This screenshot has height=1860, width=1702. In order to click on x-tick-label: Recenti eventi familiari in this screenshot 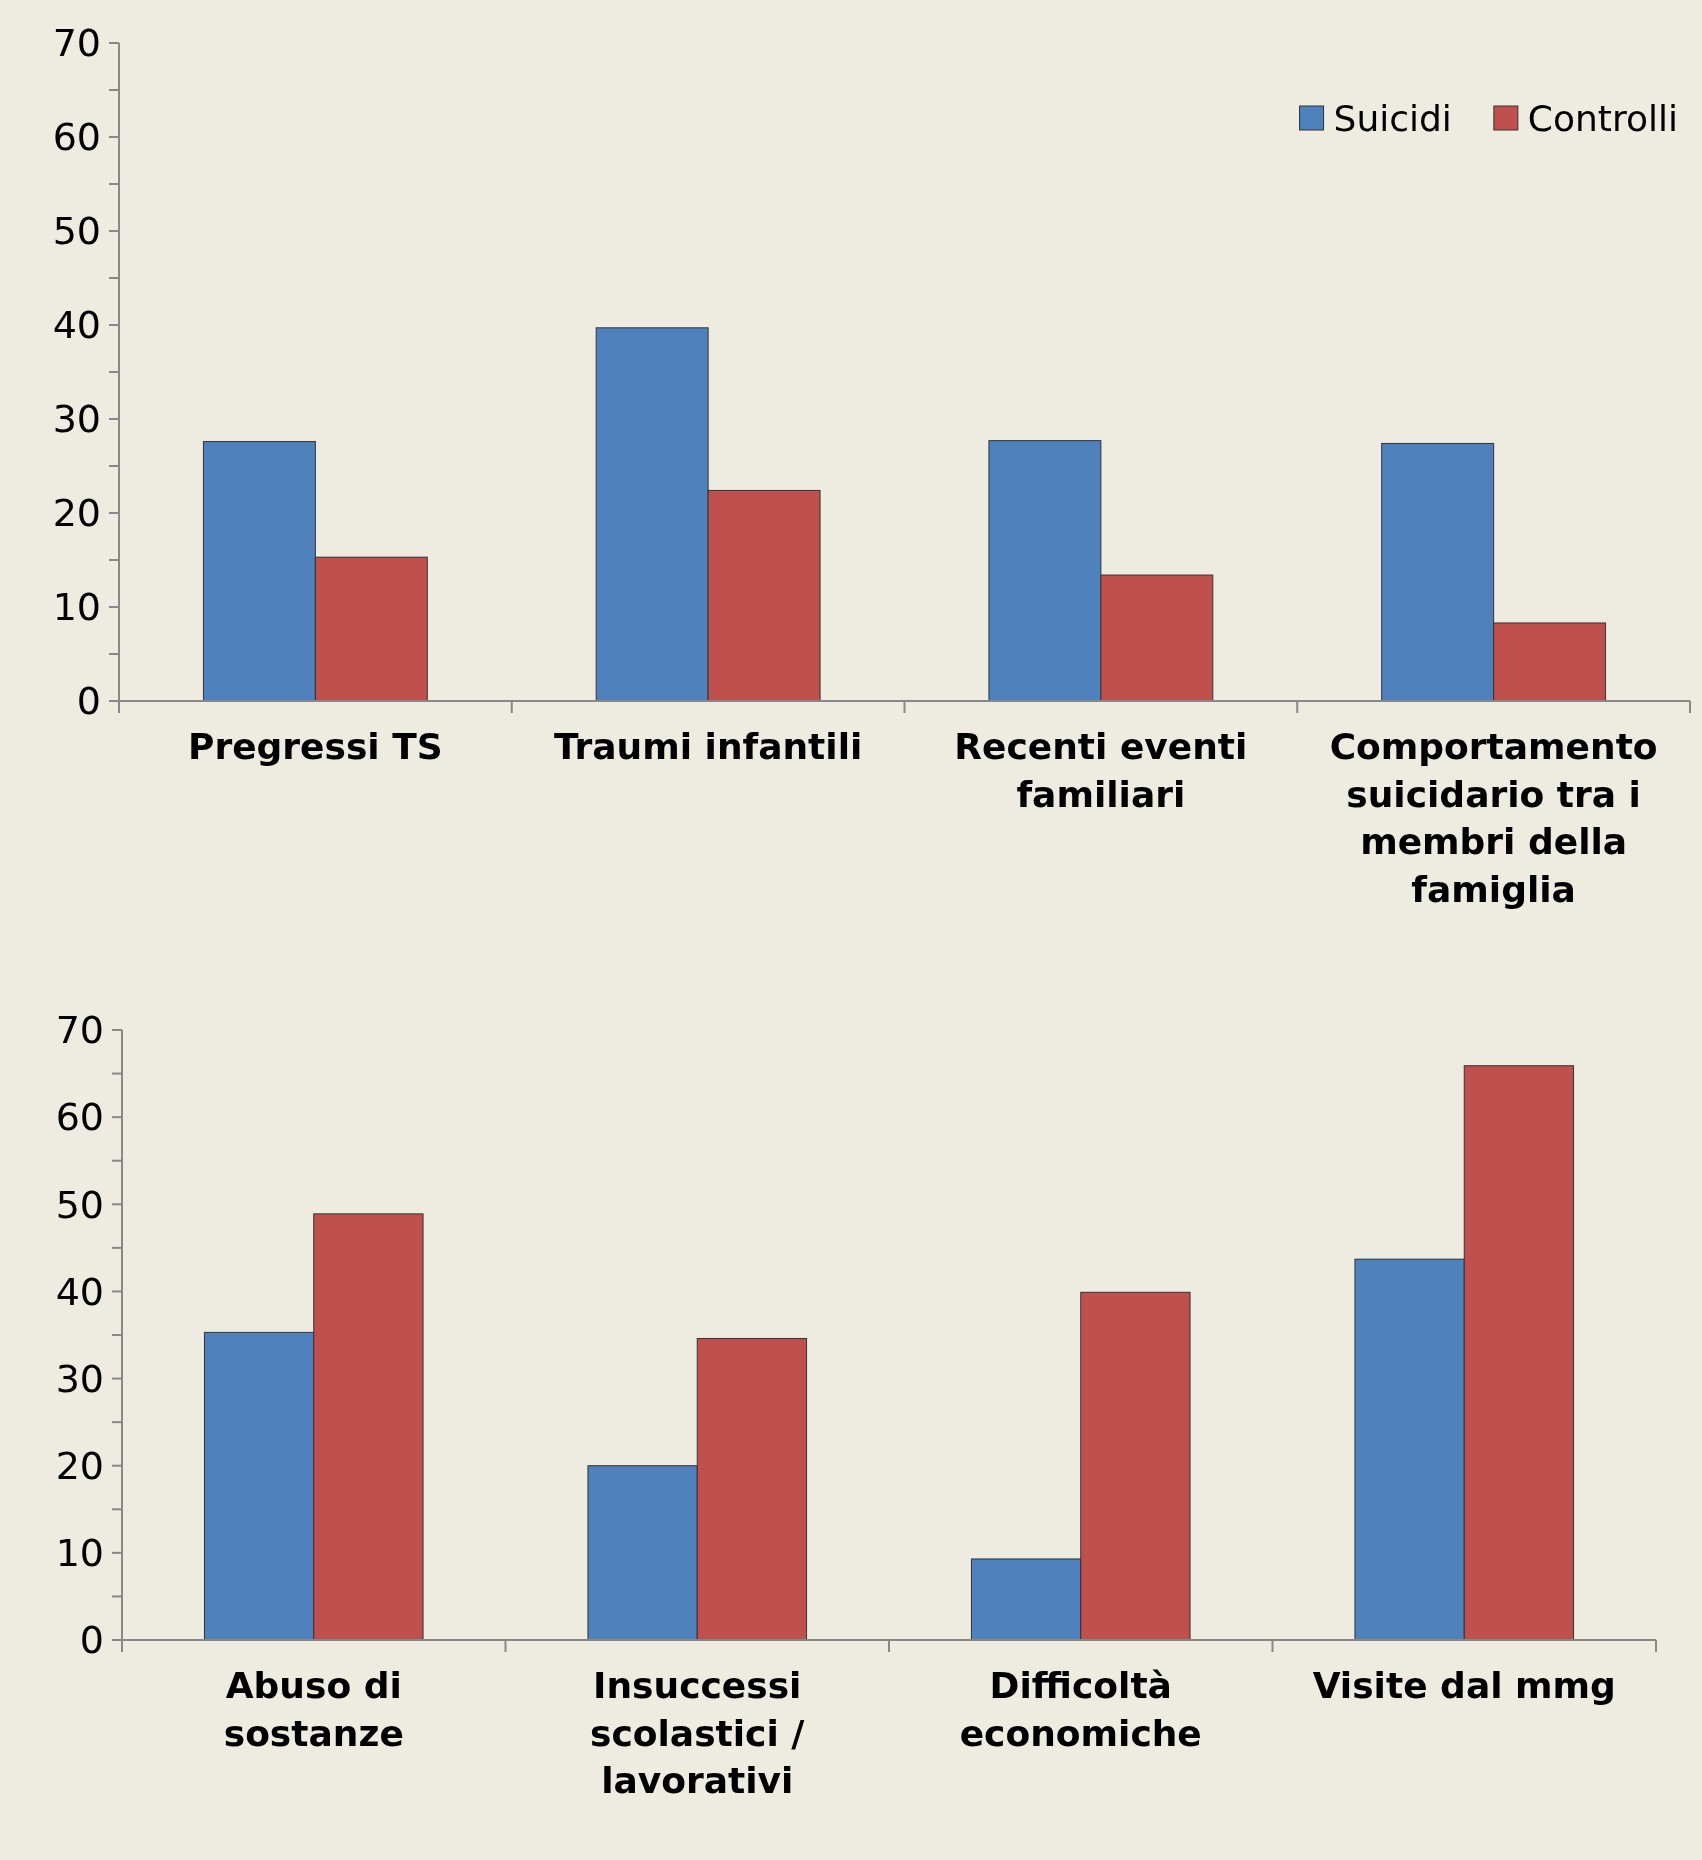, I will do `click(1101, 770)`.